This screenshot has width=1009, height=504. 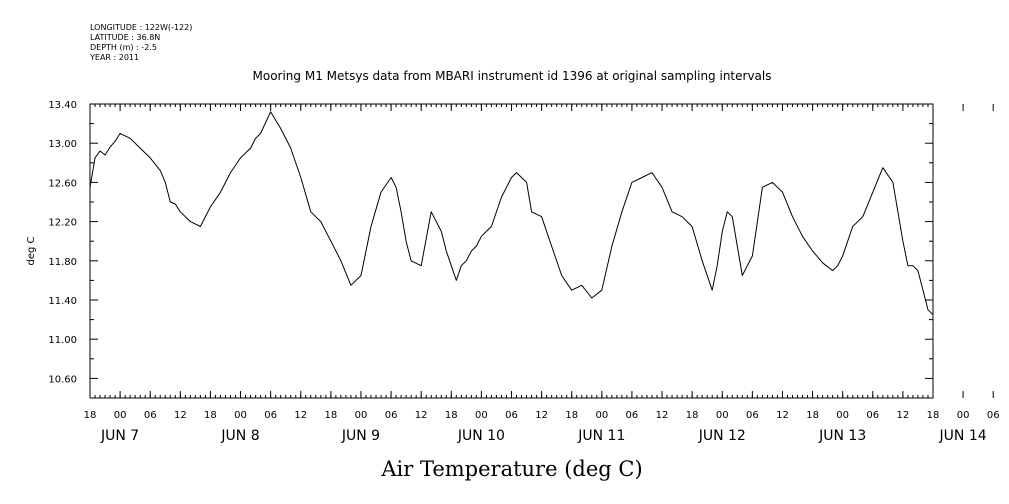 I want to click on y-tick-label: 13.40, so click(x=62, y=105).